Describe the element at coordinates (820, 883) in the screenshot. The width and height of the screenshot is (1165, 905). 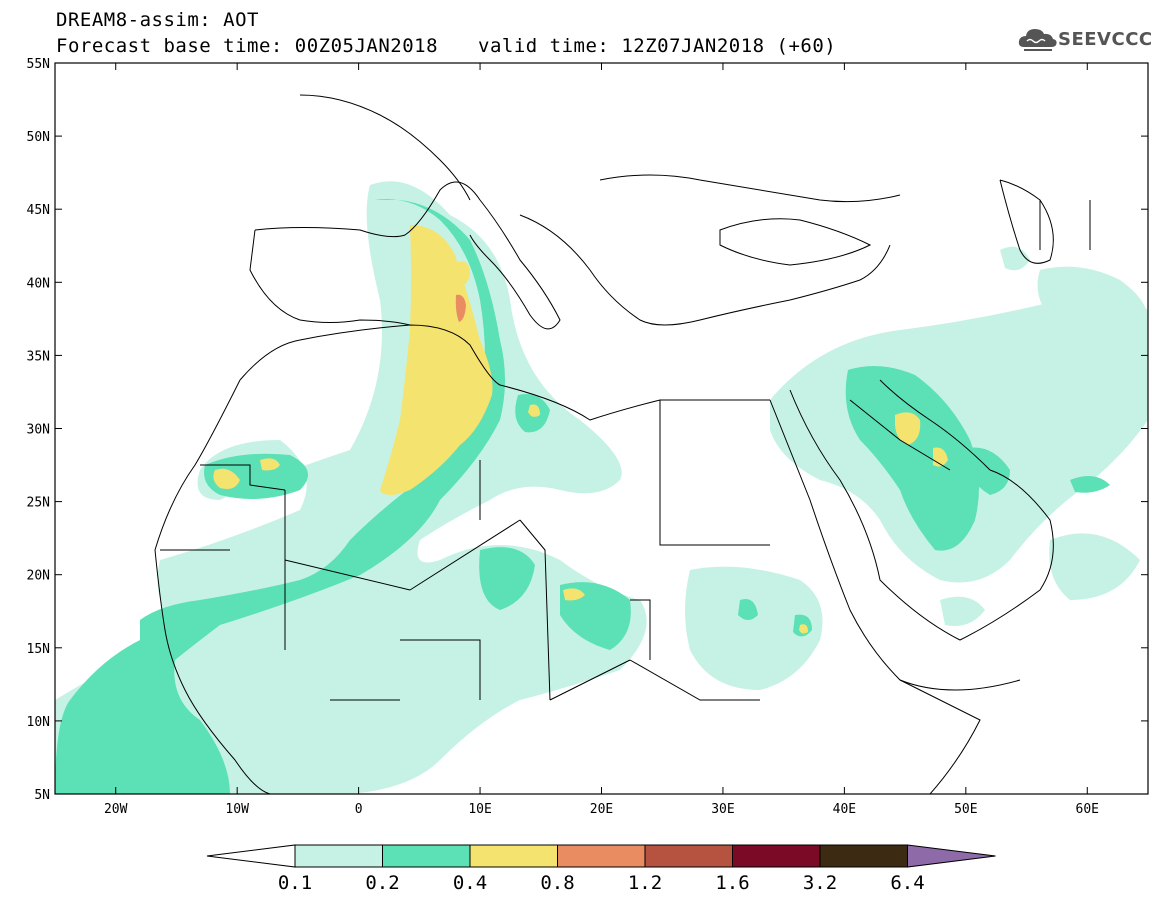
I see `colorbar-label: 3.2` at that location.